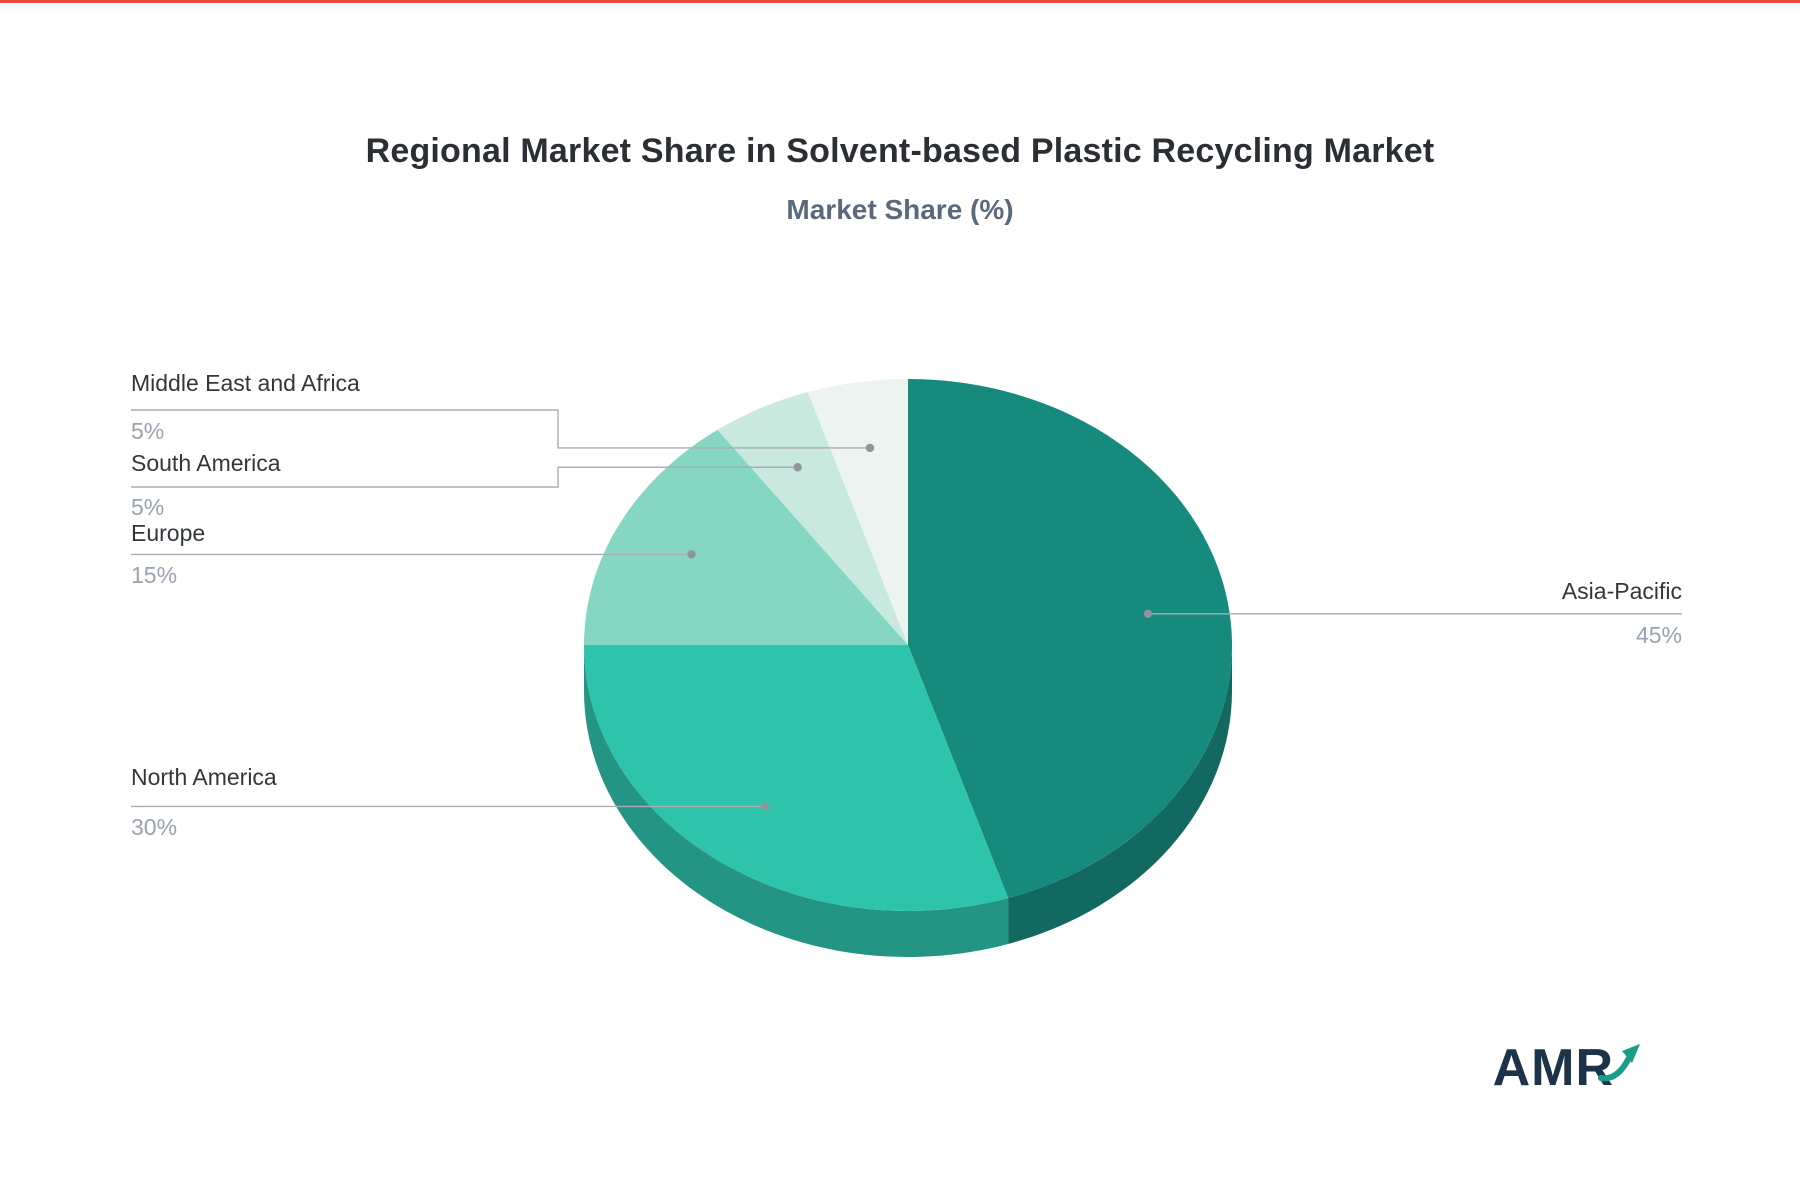  I want to click on pie-side-north-america, so click(796, 801).